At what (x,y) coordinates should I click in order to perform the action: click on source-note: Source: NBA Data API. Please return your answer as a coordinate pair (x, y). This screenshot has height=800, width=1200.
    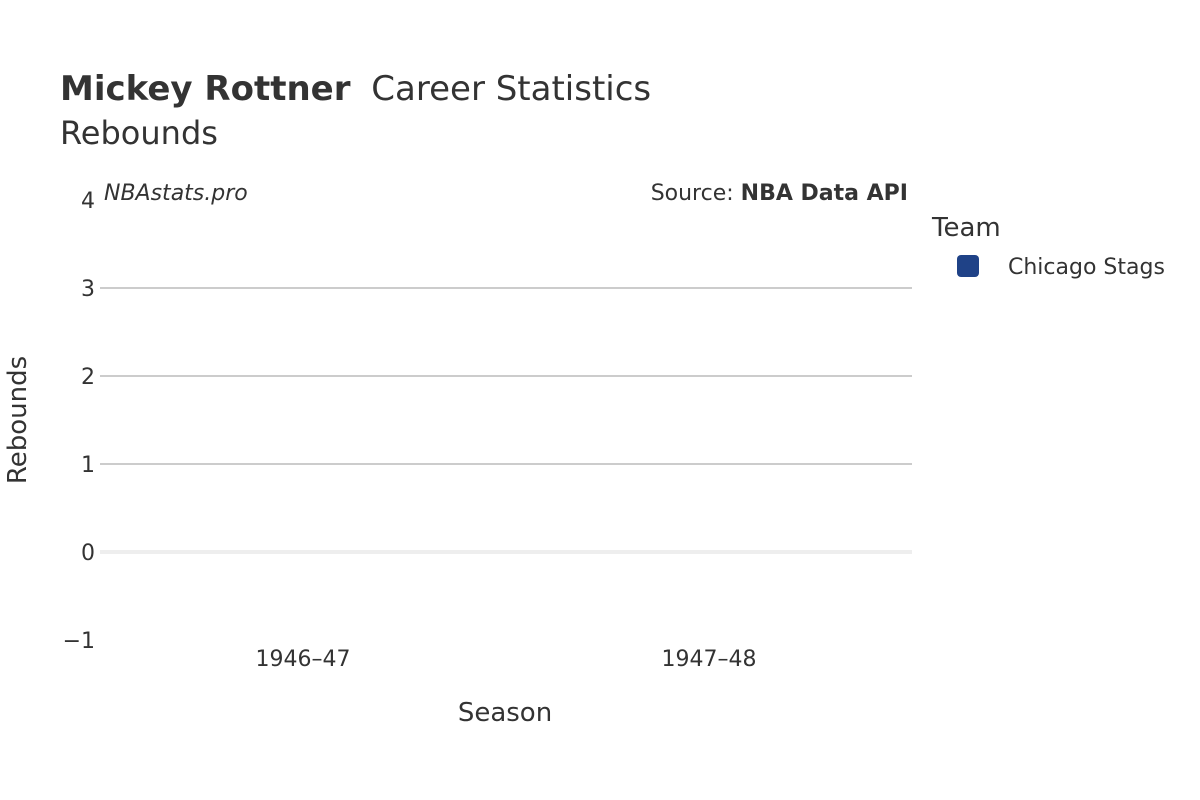
    Looking at the image, I should click on (779, 193).